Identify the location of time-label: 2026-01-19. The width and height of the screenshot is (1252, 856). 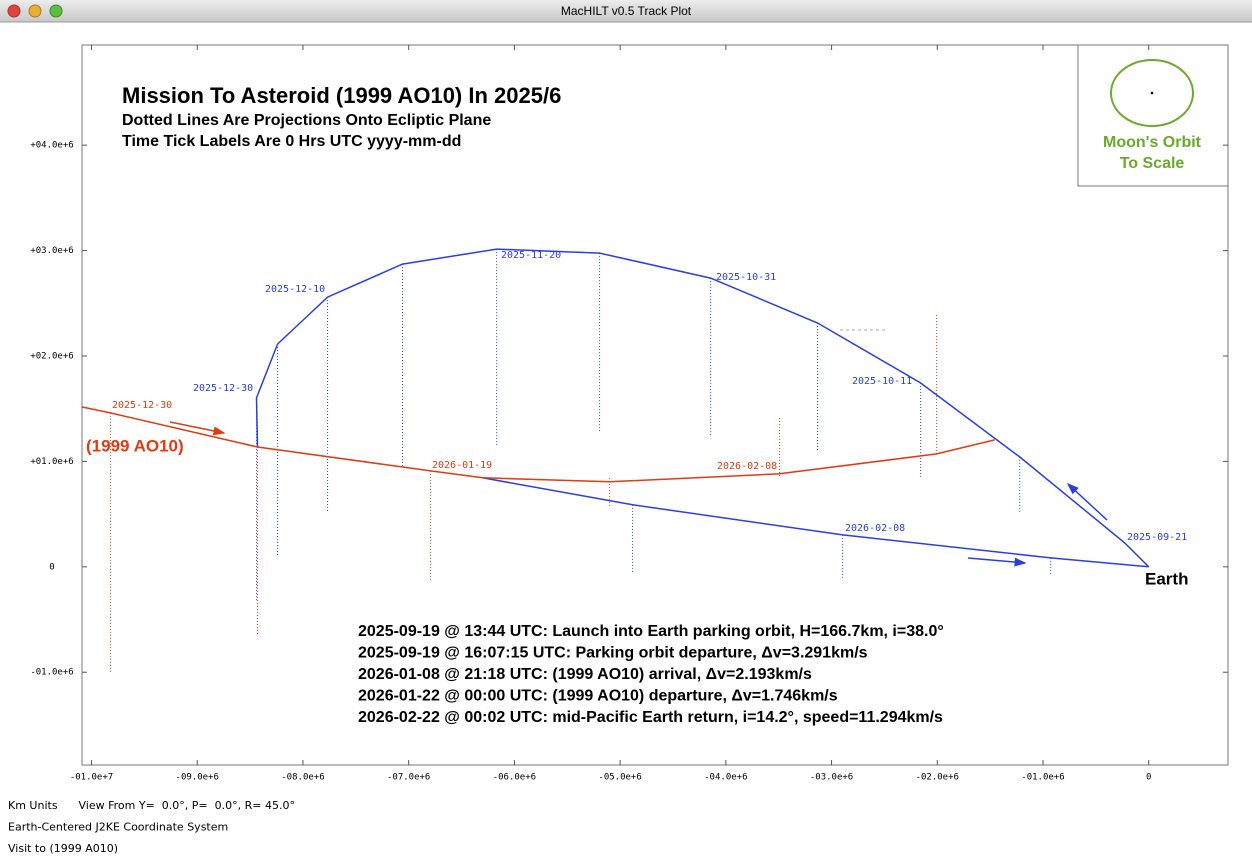
(462, 465).